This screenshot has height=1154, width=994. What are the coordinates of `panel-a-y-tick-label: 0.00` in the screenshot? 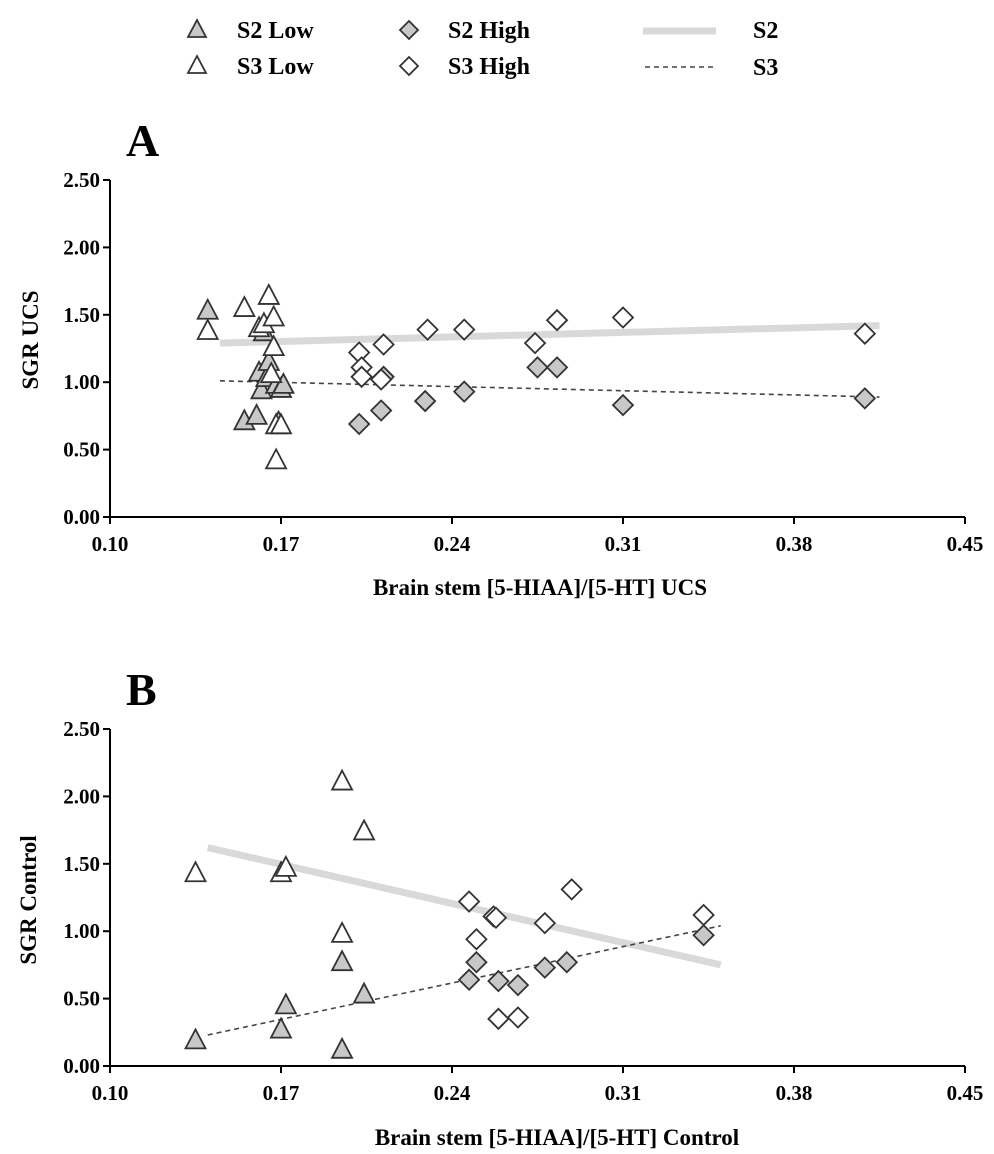 It's located at (81, 517).